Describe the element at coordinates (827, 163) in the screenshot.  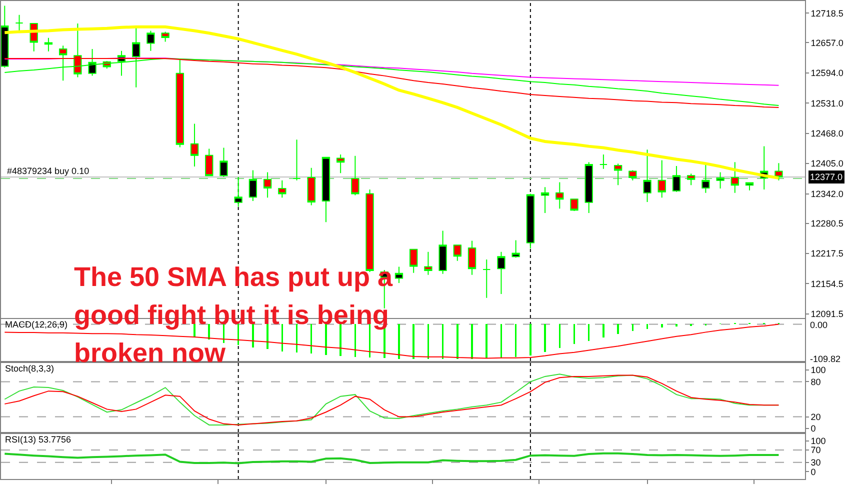
I see `y-tick-label: 12405.0` at that location.